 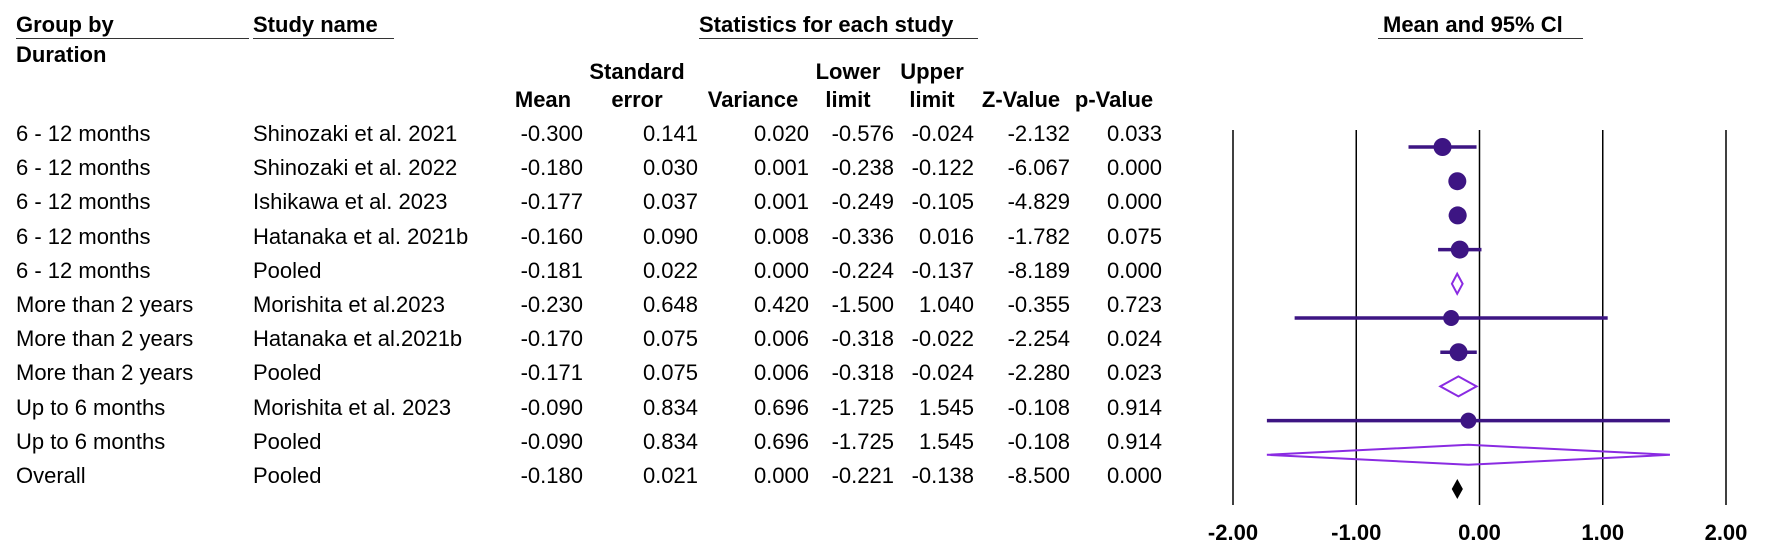 I want to click on row-8-p: 0.914, so click(x=1134, y=407).